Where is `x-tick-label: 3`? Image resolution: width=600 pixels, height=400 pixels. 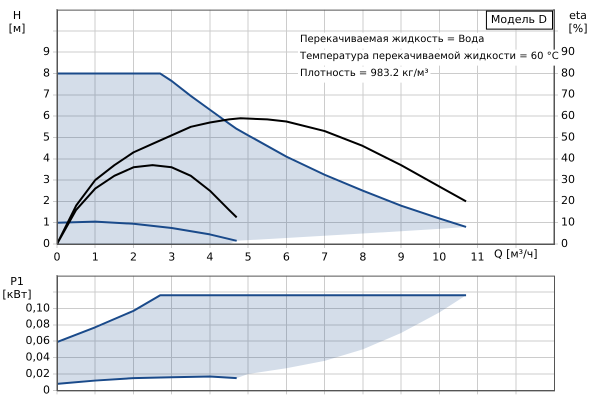 x-tick-label: 3 is located at coordinates (172, 257).